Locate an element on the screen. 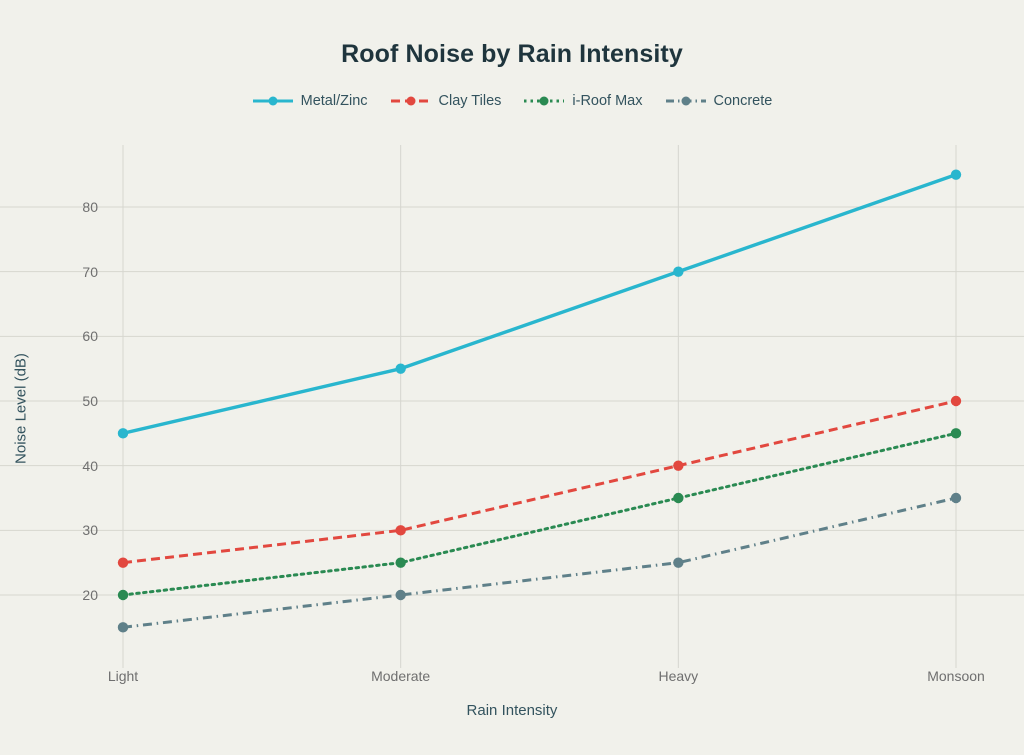  legend-swatch-solid-icon is located at coordinates (273, 101).